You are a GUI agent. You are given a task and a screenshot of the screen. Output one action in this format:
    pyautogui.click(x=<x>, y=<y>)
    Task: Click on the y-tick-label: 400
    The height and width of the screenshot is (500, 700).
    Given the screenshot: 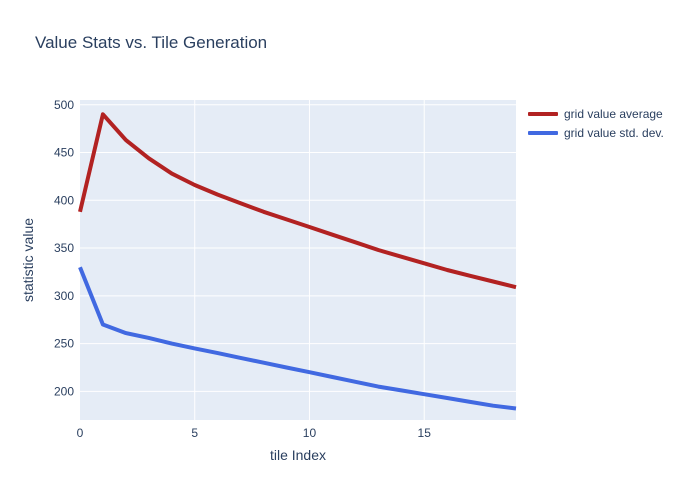 What is the action you would take?
    pyautogui.click(x=64, y=200)
    